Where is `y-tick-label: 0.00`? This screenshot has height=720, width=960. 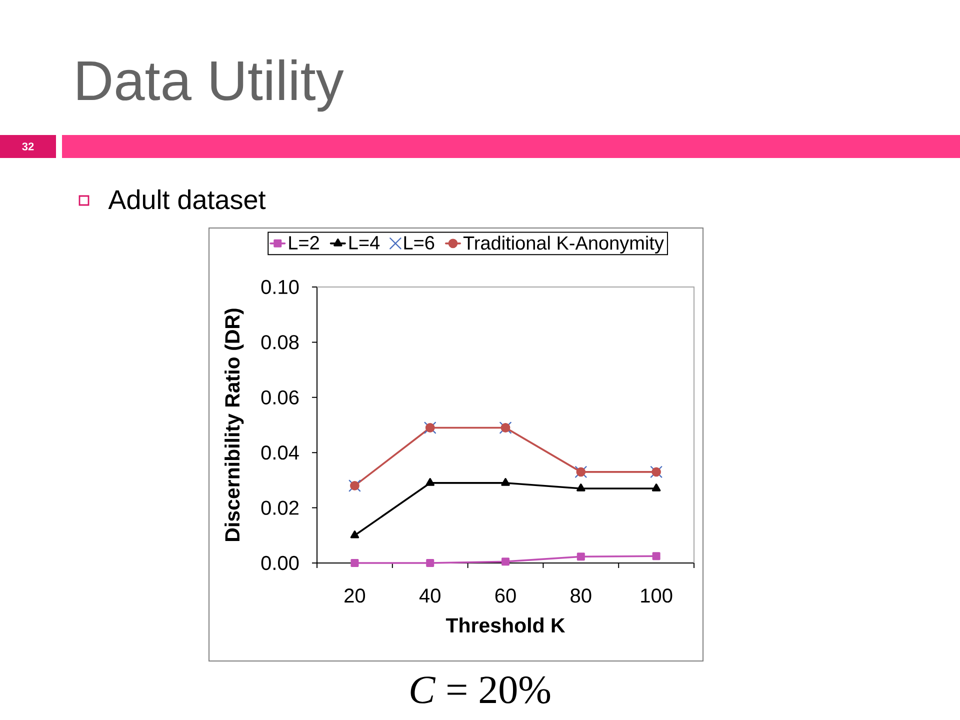
y-tick-label: 0.00 is located at coordinates (280, 563).